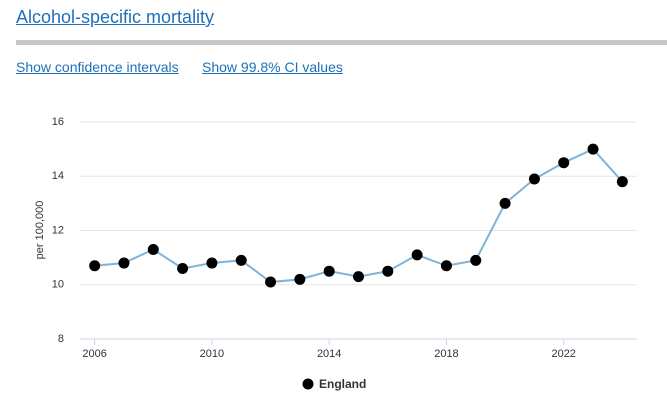  Describe the element at coordinates (212, 354) in the screenshot. I see `x-tick-label: 2010` at that location.